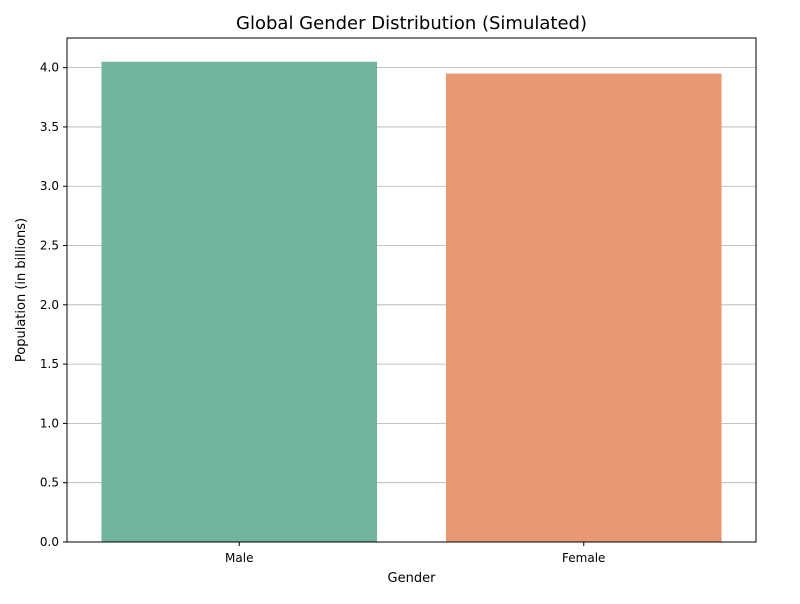  Describe the element at coordinates (49, 305) in the screenshot. I see `y-tick-label: 2.0` at that location.